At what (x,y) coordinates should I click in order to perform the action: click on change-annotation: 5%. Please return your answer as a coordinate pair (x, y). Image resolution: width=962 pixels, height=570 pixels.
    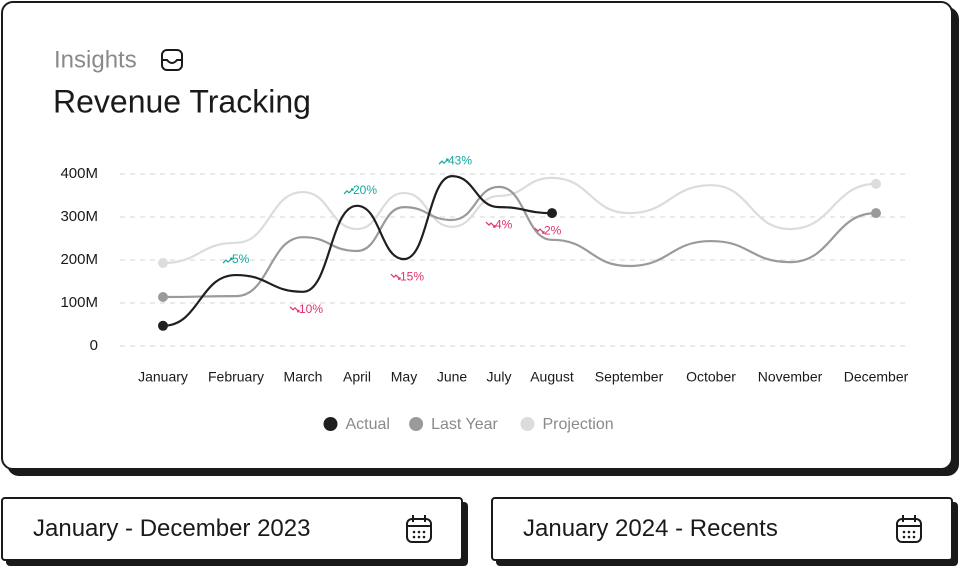
    Looking at the image, I should click on (236, 259).